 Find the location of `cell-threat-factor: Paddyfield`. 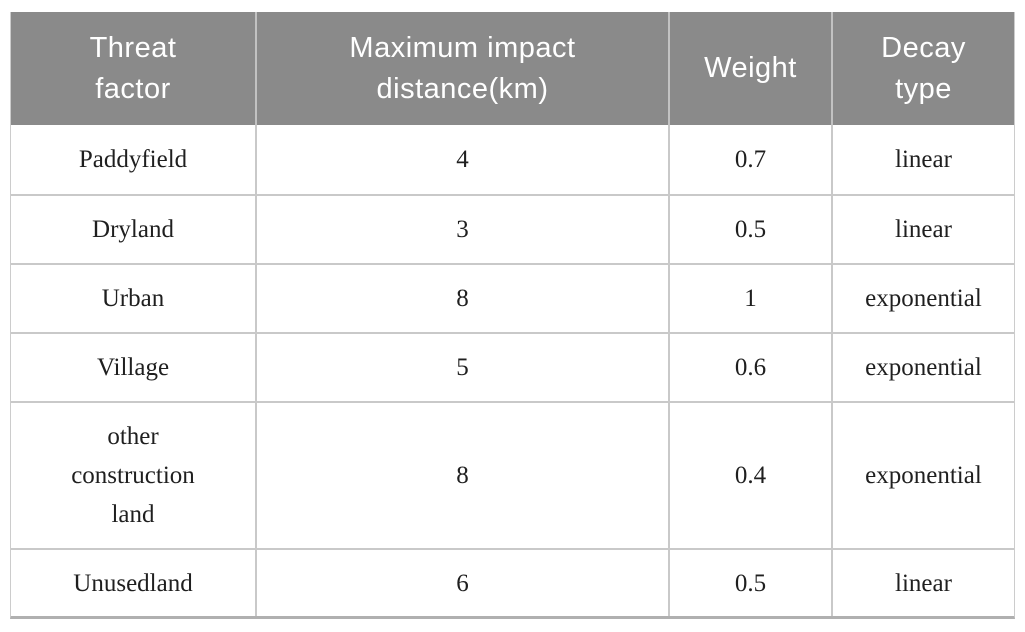

cell-threat-factor: Paddyfield is located at coordinates (133, 159).